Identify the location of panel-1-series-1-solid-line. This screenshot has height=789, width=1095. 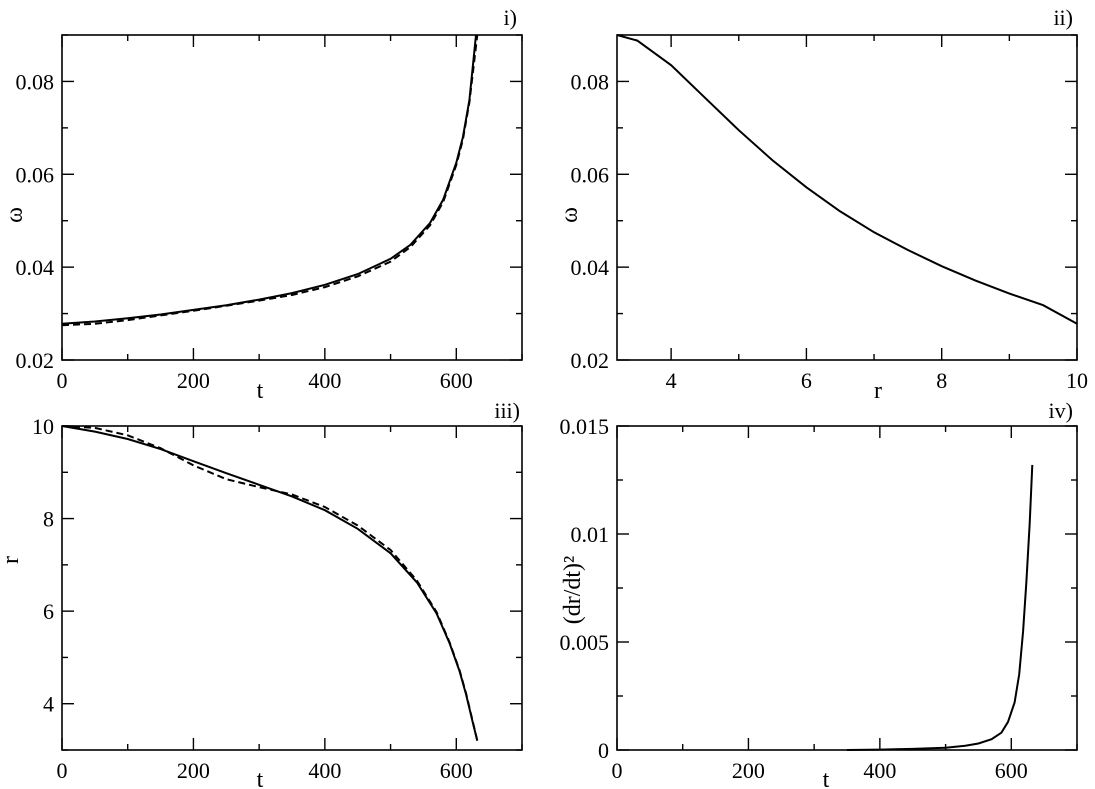
(269, 179).